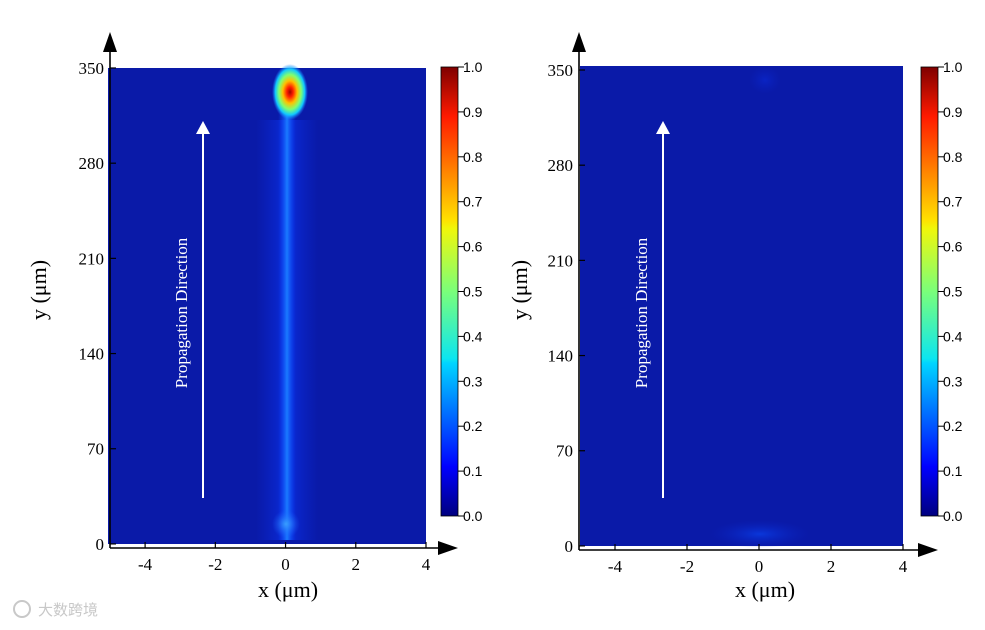  Describe the element at coordinates (953, 471) in the screenshot. I see `right-colorbar-tick-label: 0.1` at that location.